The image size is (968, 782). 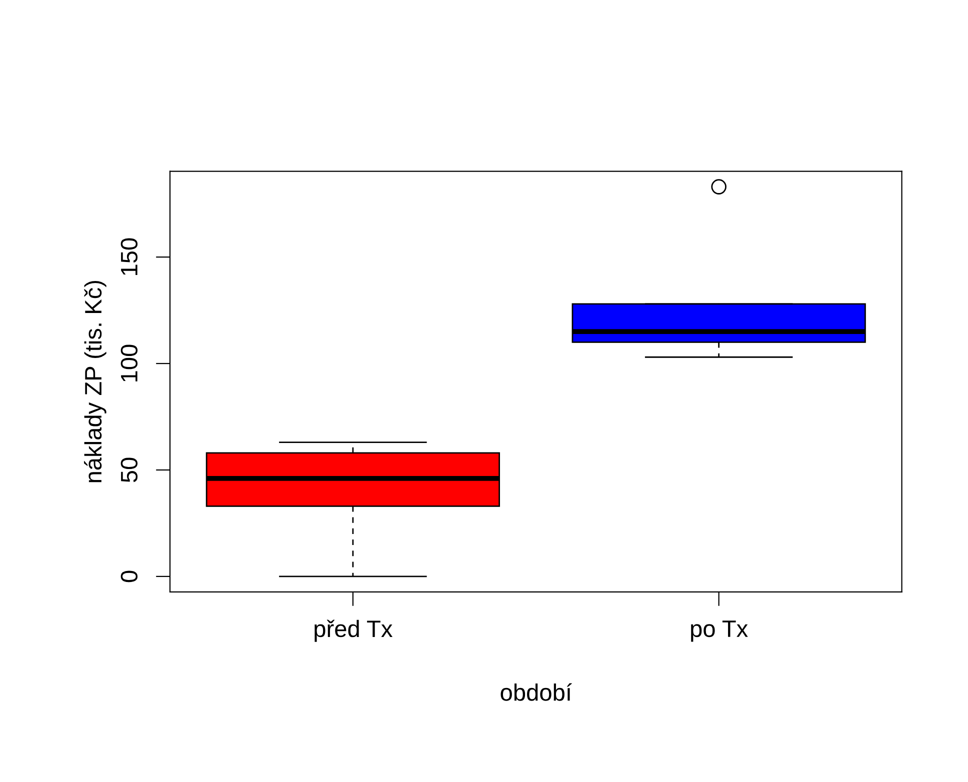 I want to click on y-tick-label: 150, so click(x=129, y=256).